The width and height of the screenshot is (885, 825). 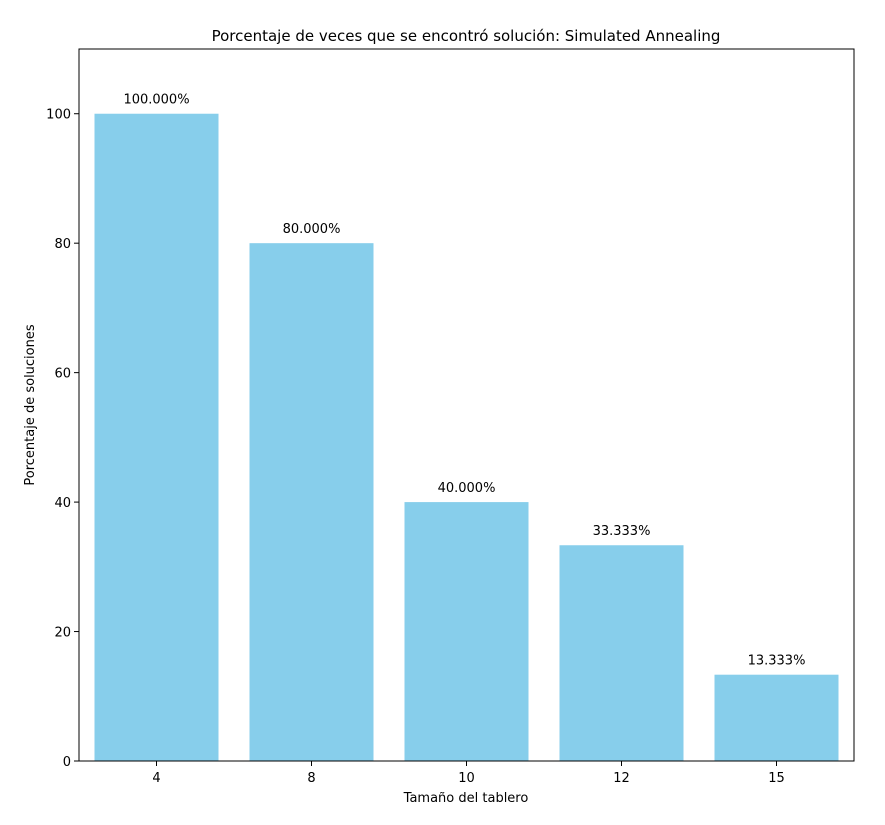 I want to click on y-axis: 0 20 40 60 80 100, so click(x=62, y=439).